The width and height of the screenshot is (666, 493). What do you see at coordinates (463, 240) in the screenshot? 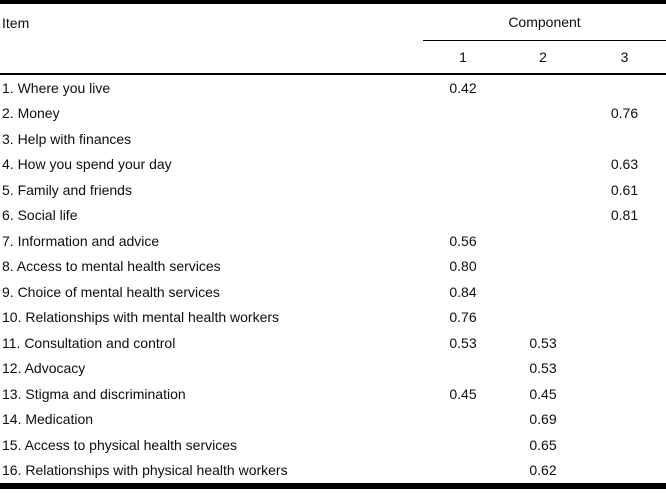
I see `loading-c1: 0.56` at bounding box center [463, 240].